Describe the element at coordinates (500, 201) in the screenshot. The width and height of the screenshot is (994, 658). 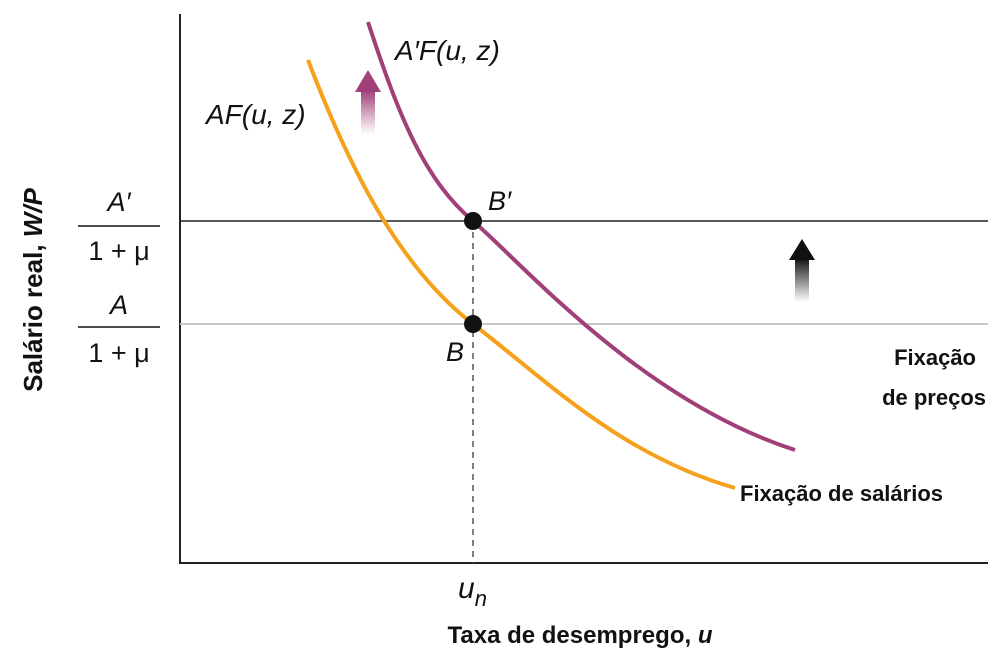
I see `point-label-upper: B′` at that location.